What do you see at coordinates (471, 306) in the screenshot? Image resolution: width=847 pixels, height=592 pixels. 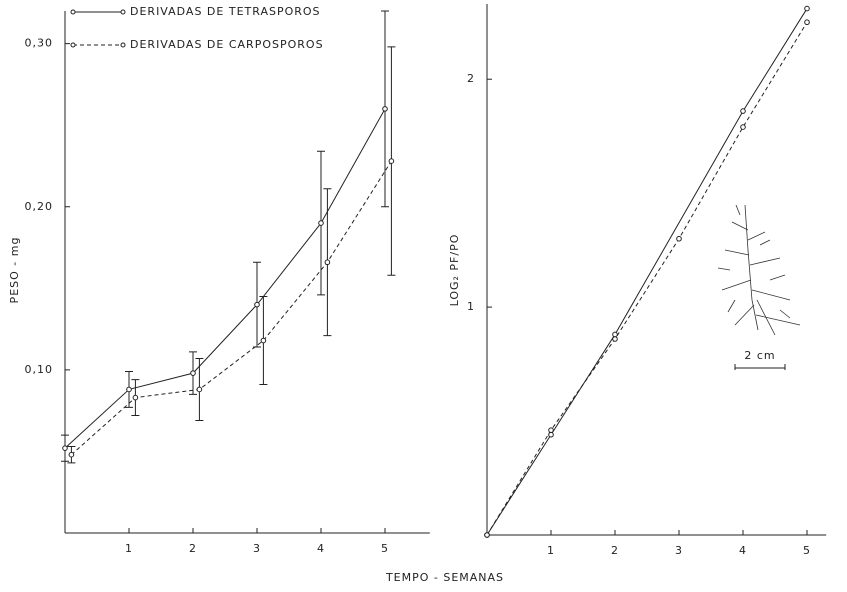 I see `y-tick-label: 1` at bounding box center [471, 306].